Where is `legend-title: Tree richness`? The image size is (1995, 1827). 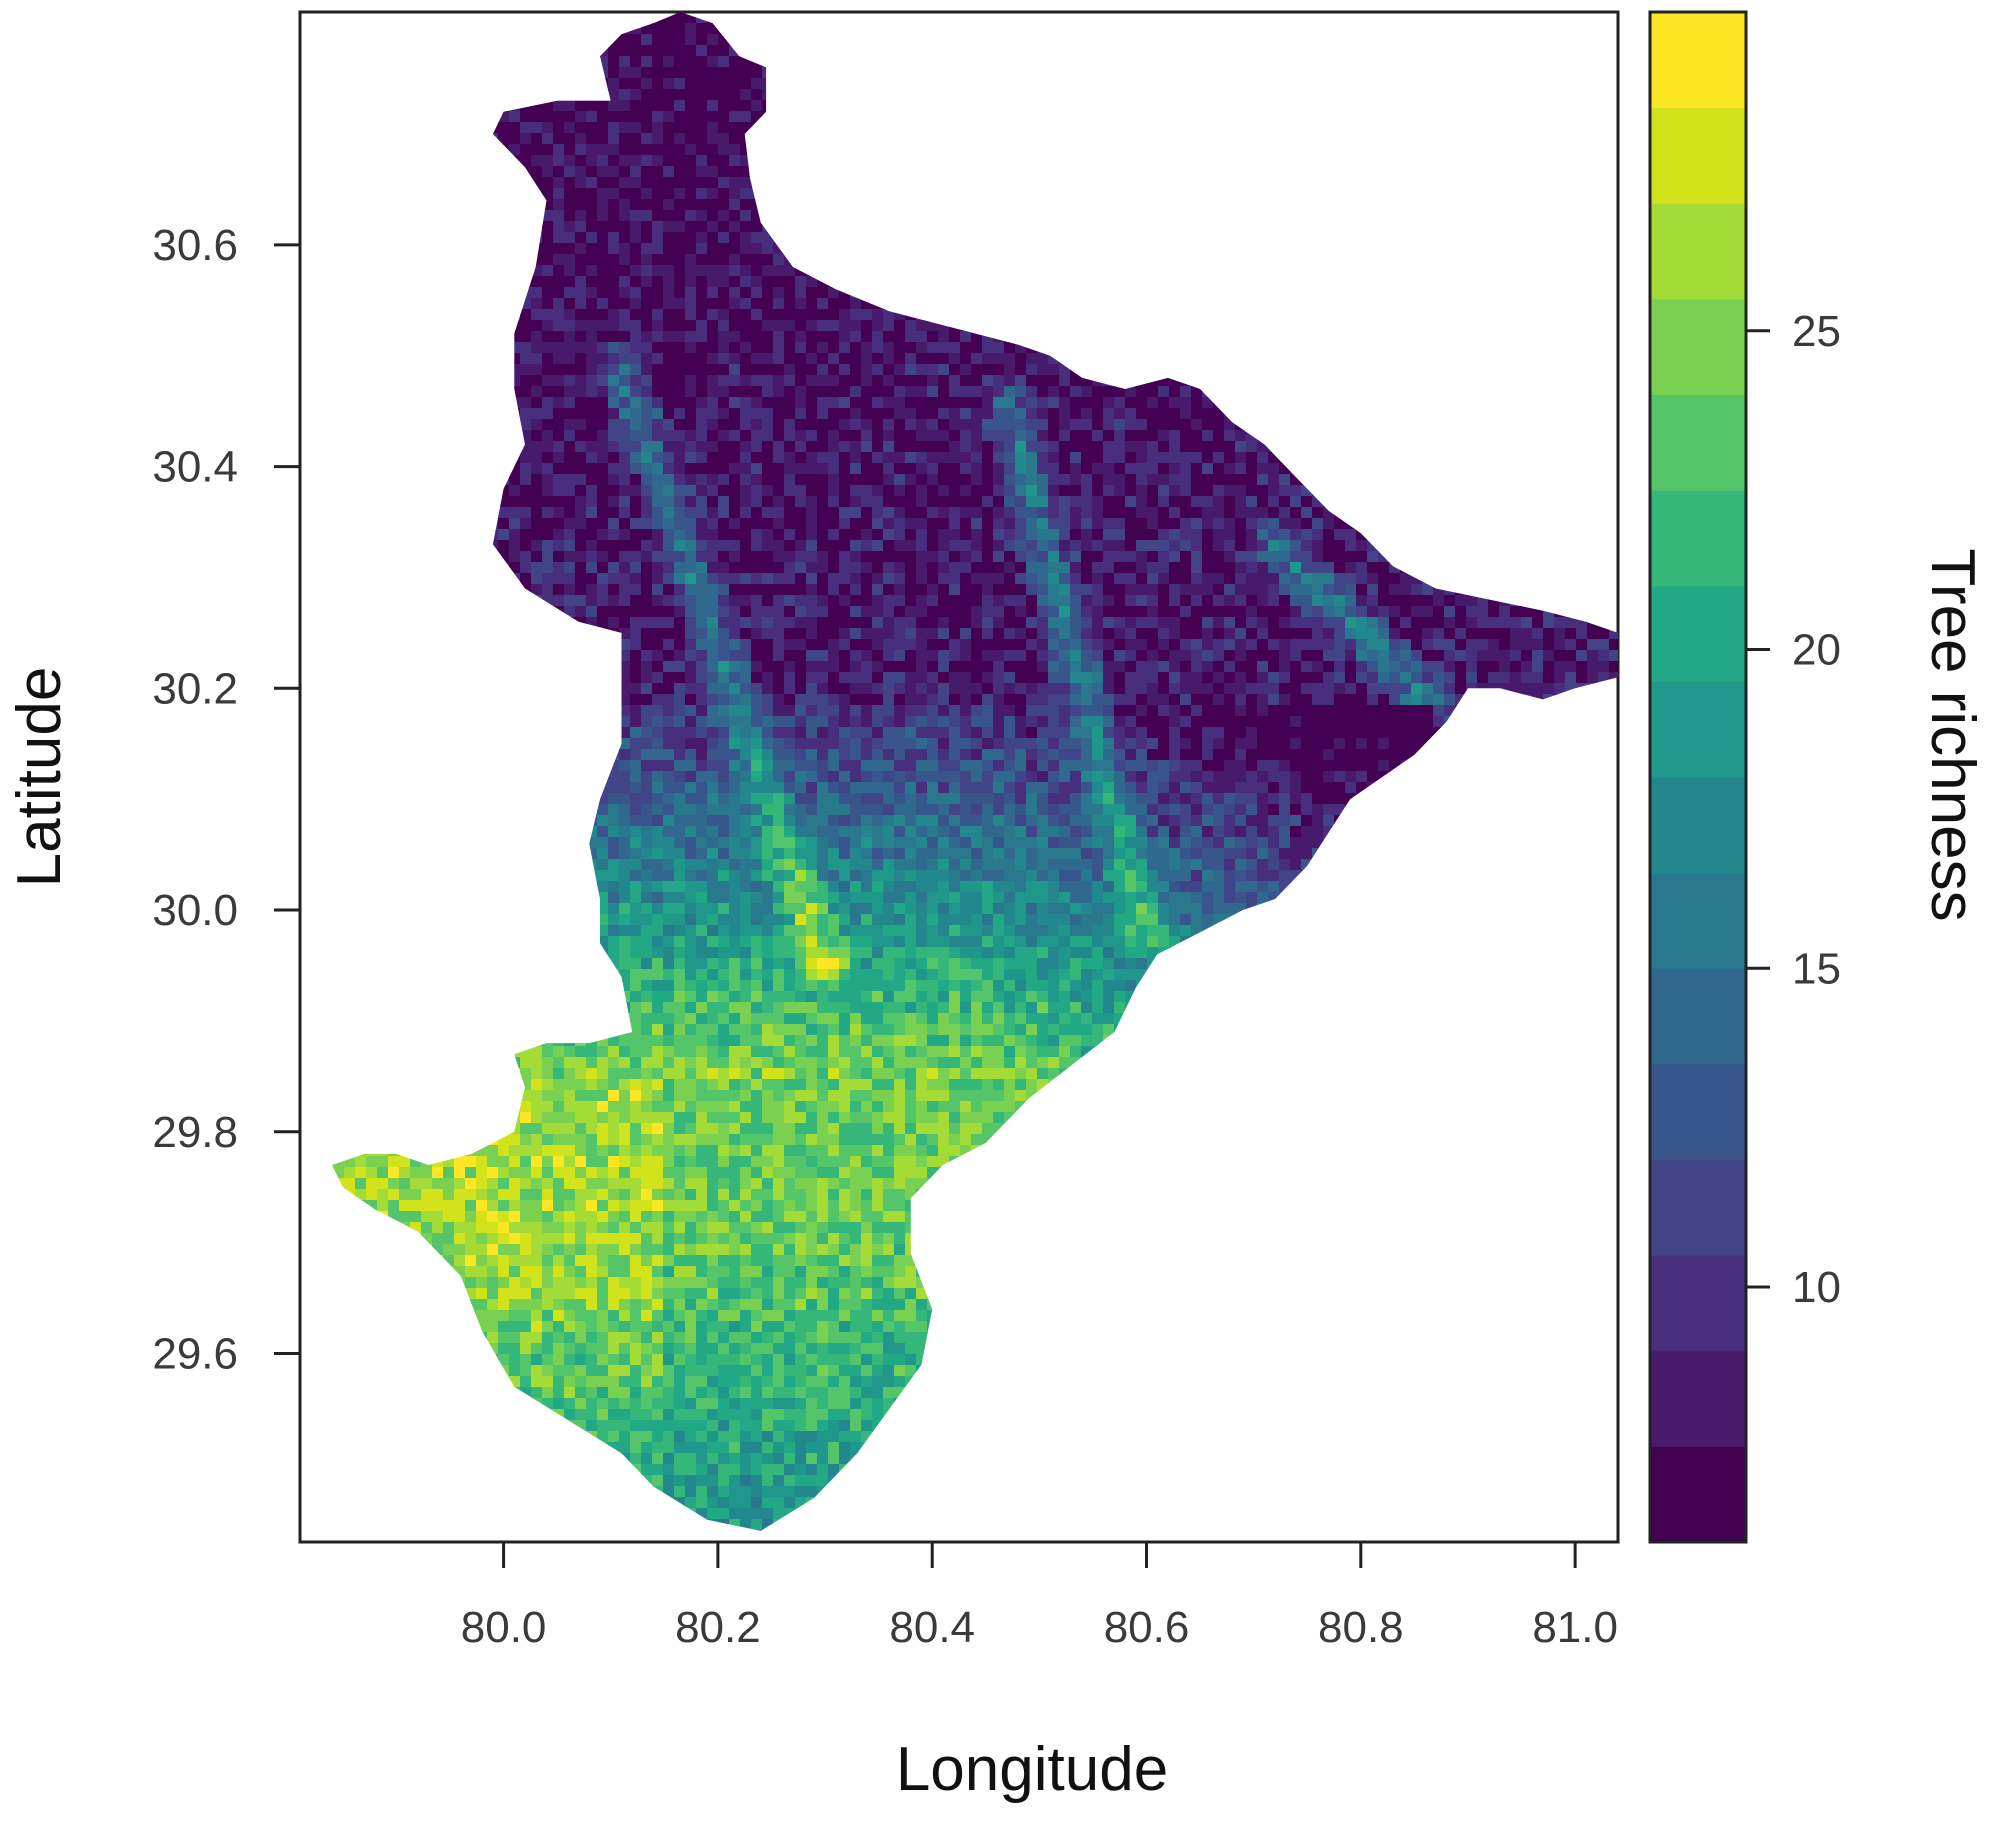 legend-title: Tree richness is located at coordinates (1952, 734).